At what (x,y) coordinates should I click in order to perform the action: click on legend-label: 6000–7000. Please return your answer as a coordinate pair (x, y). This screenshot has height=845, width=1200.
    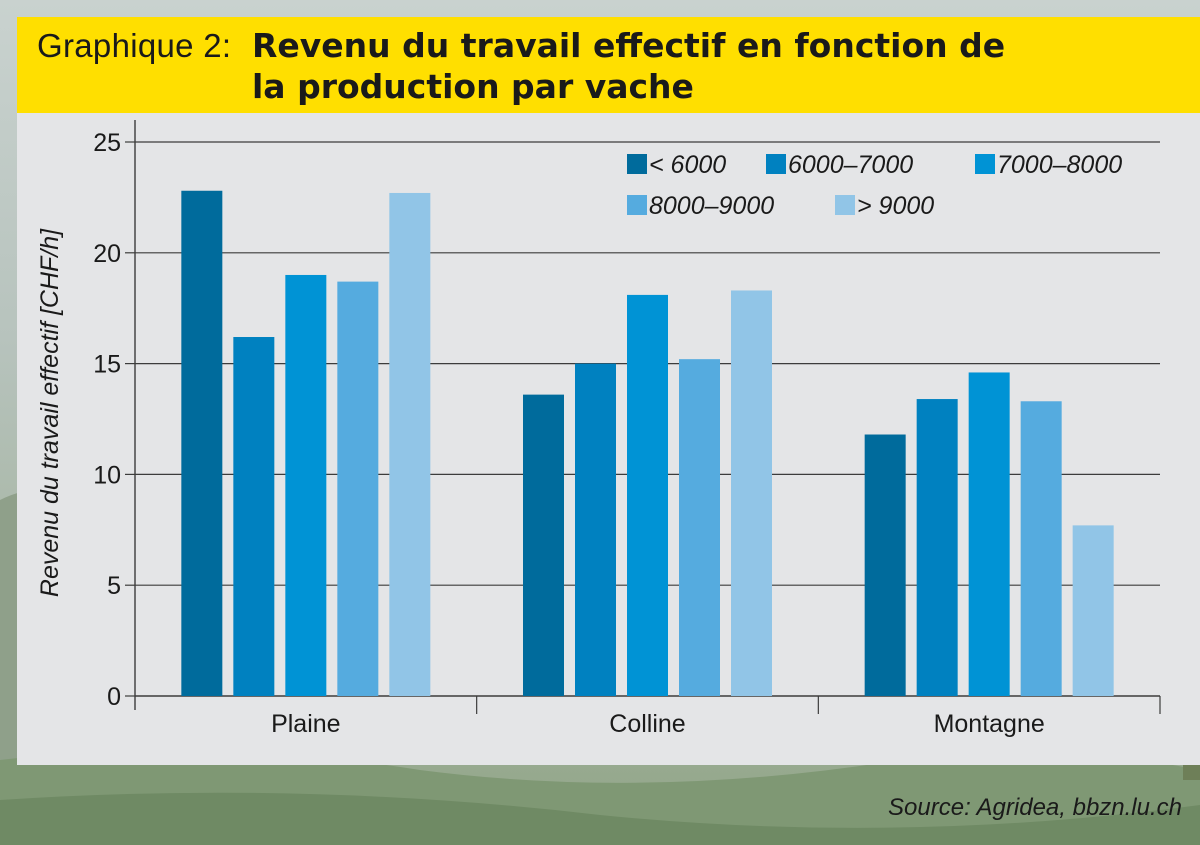
    Looking at the image, I should click on (850, 165).